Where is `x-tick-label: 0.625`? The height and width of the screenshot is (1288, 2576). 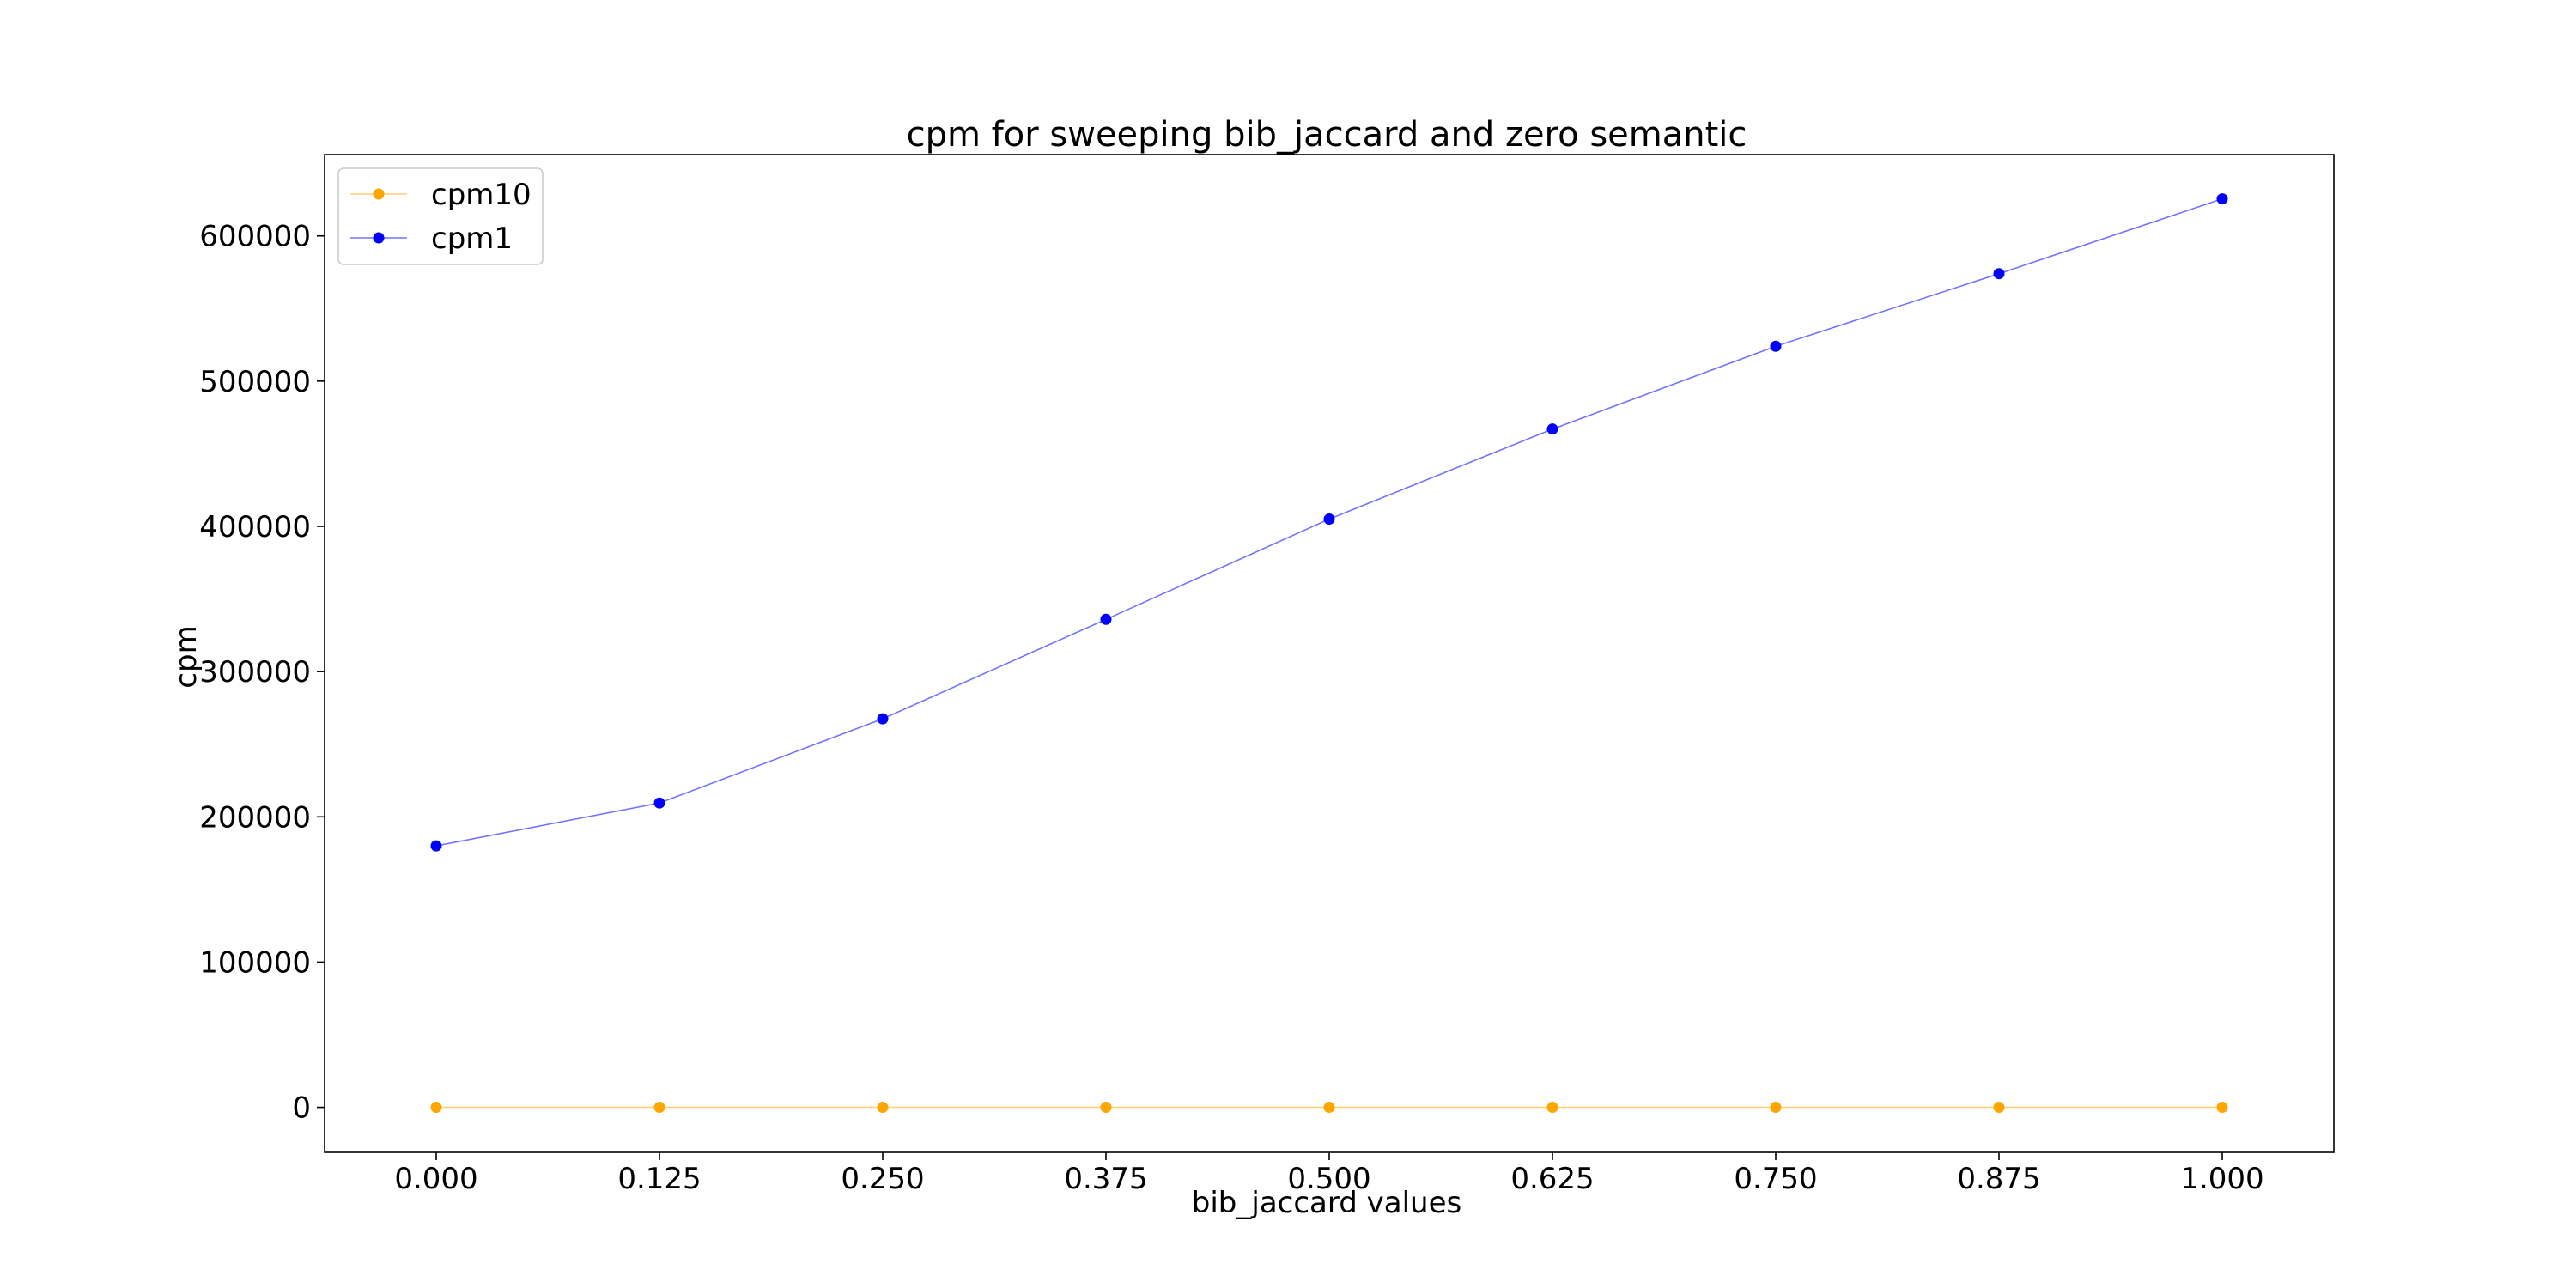 x-tick-label: 0.625 is located at coordinates (1552, 1179).